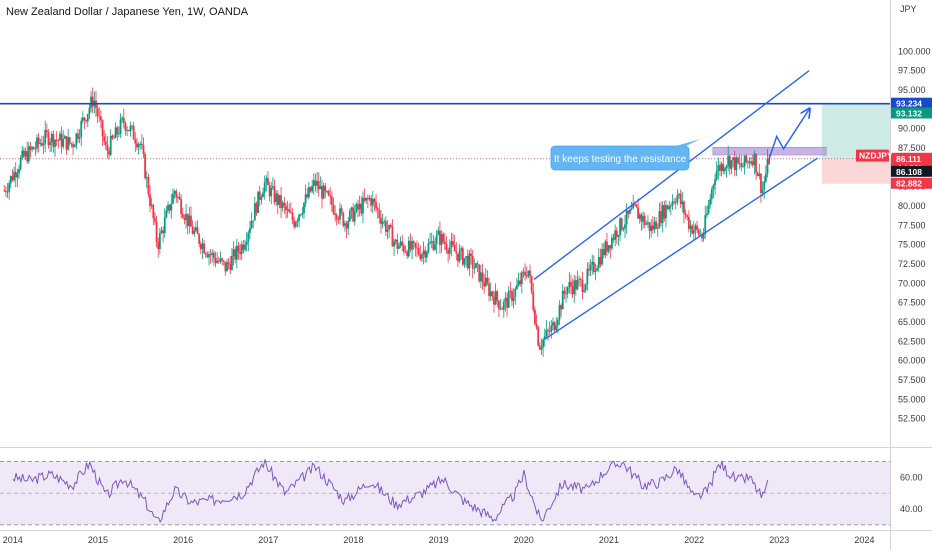  Describe the element at coordinates (769, 151) in the screenshot. I see `resistance-zone` at that location.